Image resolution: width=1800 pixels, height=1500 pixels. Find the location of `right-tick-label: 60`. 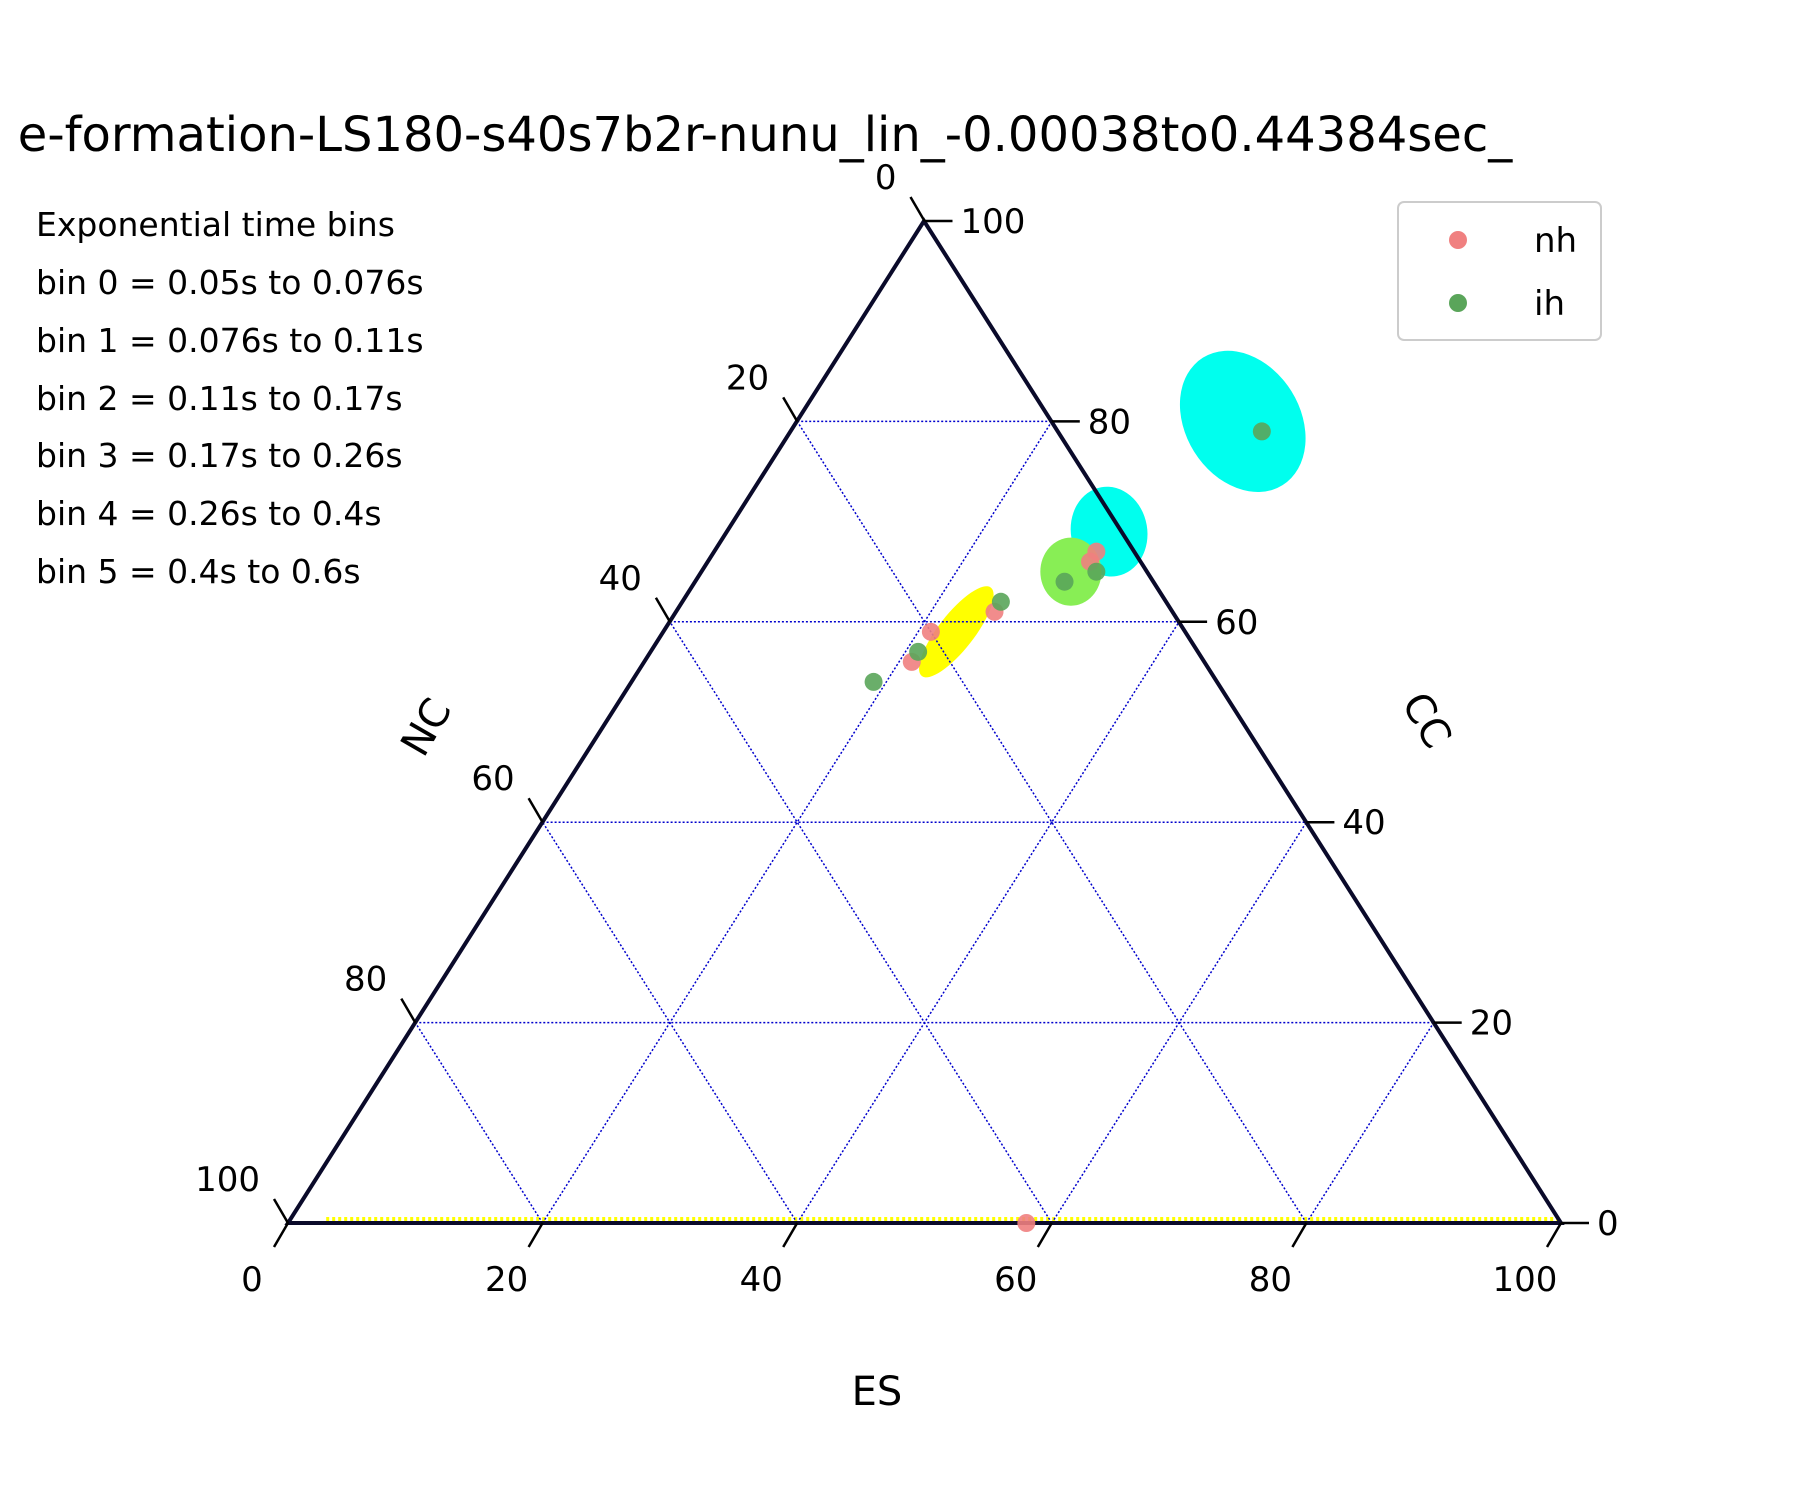

right-tick-label: 60 is located at coordinates (1236, 623).